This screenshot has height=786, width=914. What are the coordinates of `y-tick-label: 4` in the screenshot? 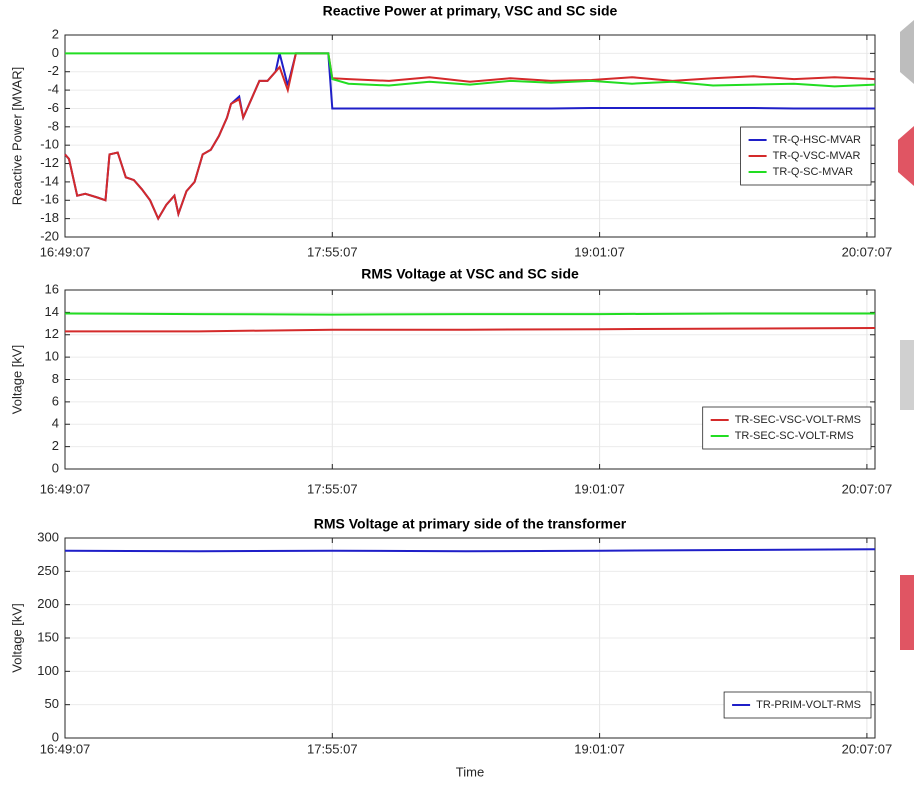 It's located at (55, 423).